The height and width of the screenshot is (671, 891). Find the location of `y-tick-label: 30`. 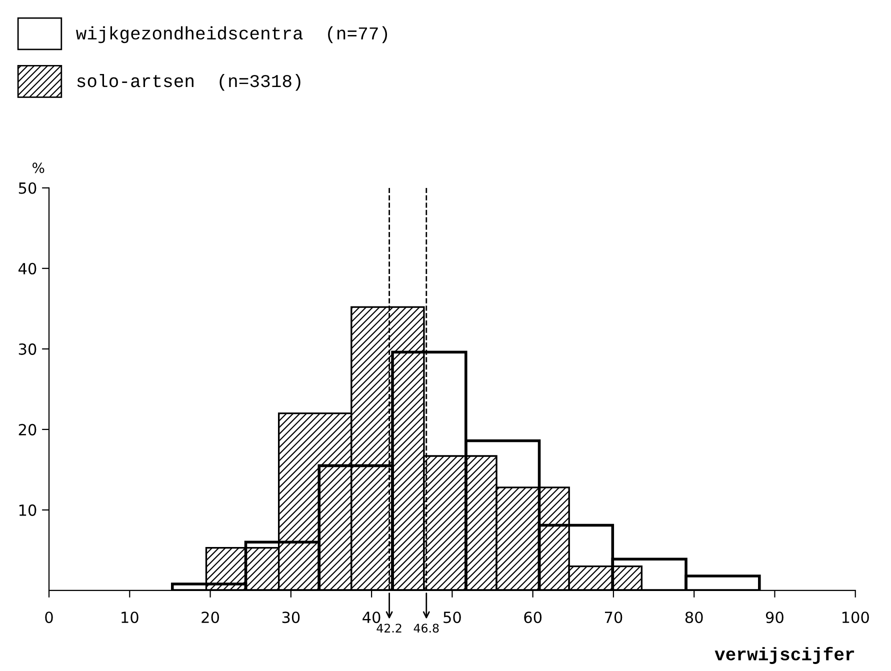

y-tick-label: 30 is located at coordinates (27, 349).